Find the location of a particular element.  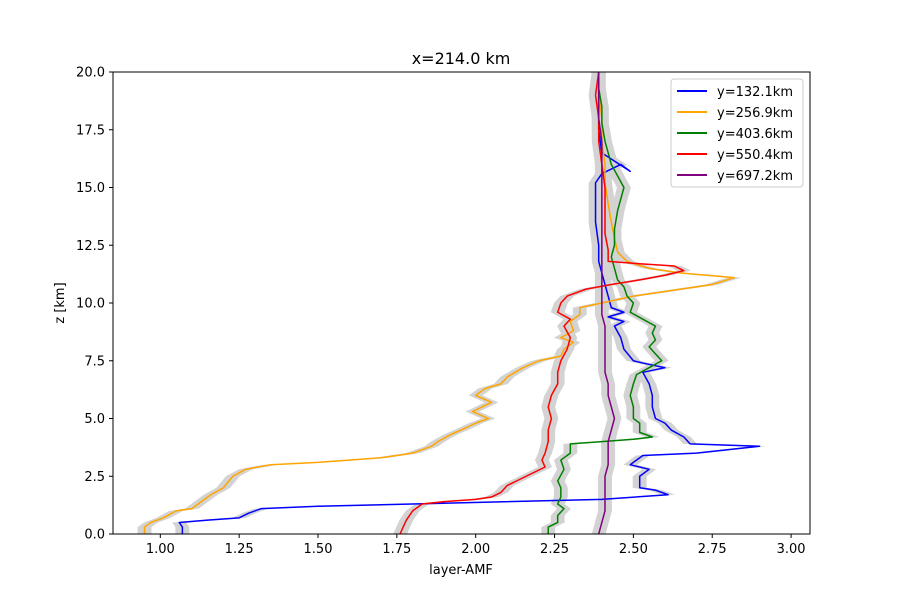

legend-label-1: y=132.1km is located at coordinates (755, 92).